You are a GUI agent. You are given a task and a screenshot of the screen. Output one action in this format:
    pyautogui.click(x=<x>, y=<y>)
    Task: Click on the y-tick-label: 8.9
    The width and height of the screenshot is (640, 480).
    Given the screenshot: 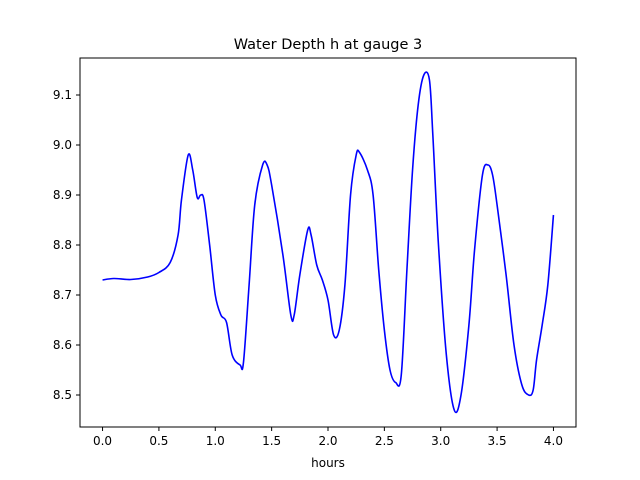 What is the action you would take?
    pyautogui.click(x=62, y=195)
    